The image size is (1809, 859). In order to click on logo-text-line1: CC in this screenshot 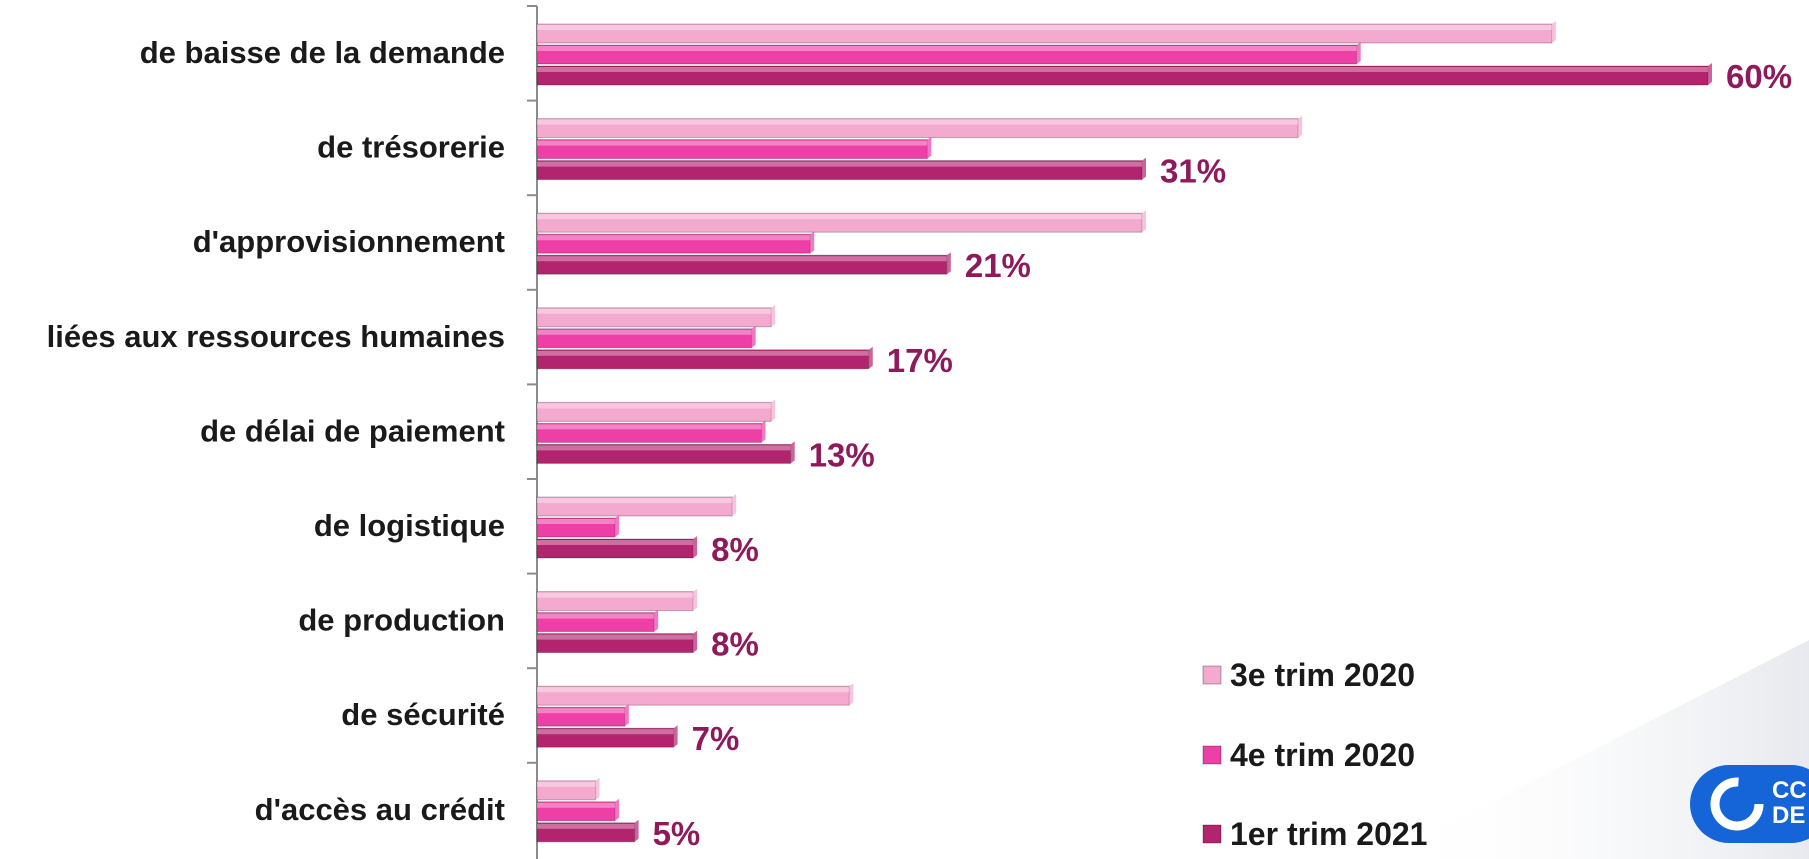, I will do `click(1789, 790)`.